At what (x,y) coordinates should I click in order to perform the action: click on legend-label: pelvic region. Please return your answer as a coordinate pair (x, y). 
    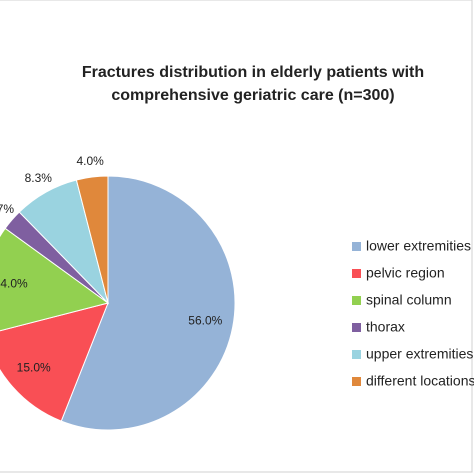
    Looking at the image, I should click on (405, 273).